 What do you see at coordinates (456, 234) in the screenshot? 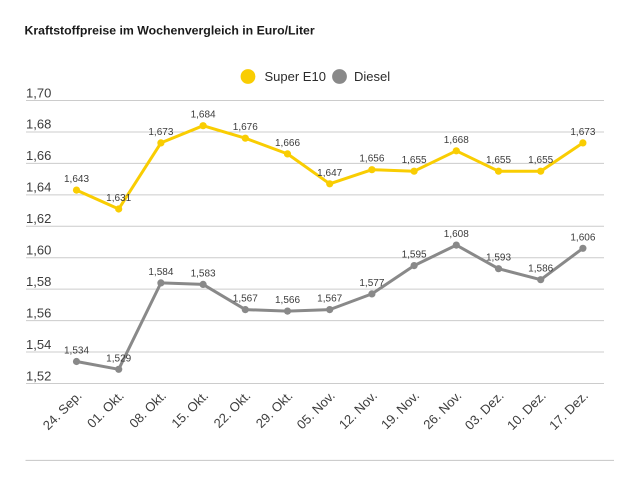
I see `svg-text: 1,608` at bounding box center [456, 234].